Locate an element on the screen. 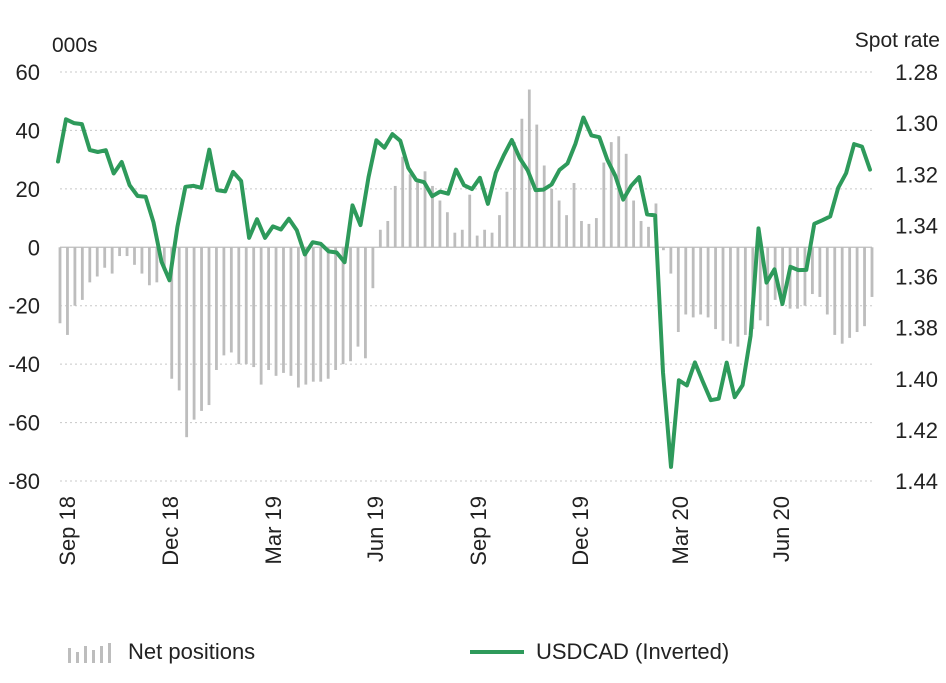  right-tick-label: 1.40 is located at coordinates (916, 379).